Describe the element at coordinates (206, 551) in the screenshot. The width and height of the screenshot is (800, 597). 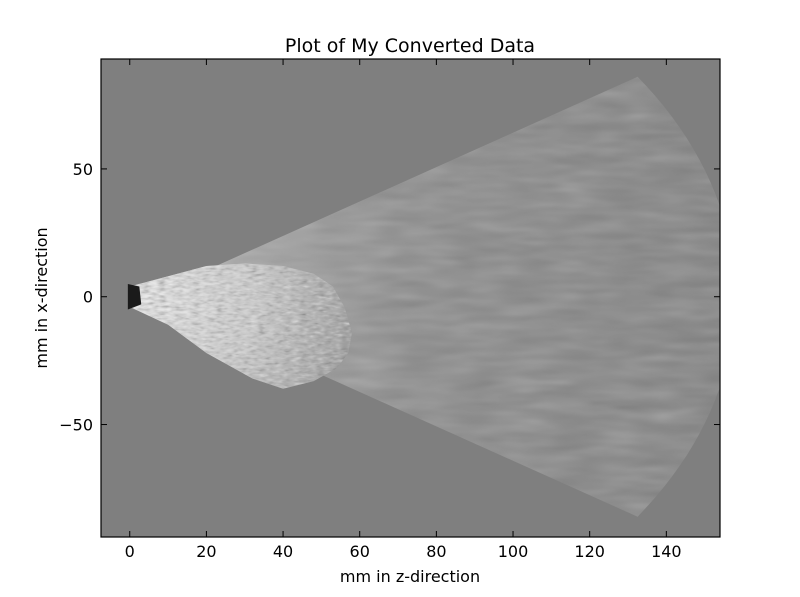
I see `x-tick-label: 20` at that location.